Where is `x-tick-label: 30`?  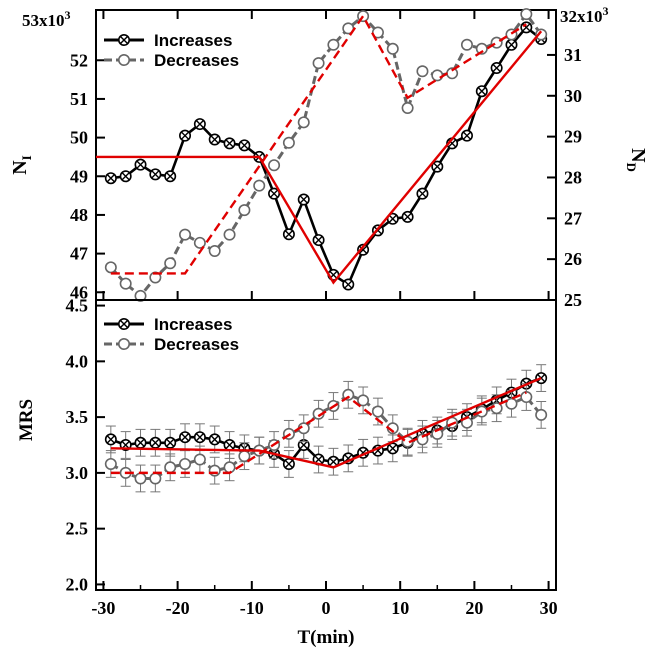 x-tick-label: 30 is located at coordinates (549, 608).